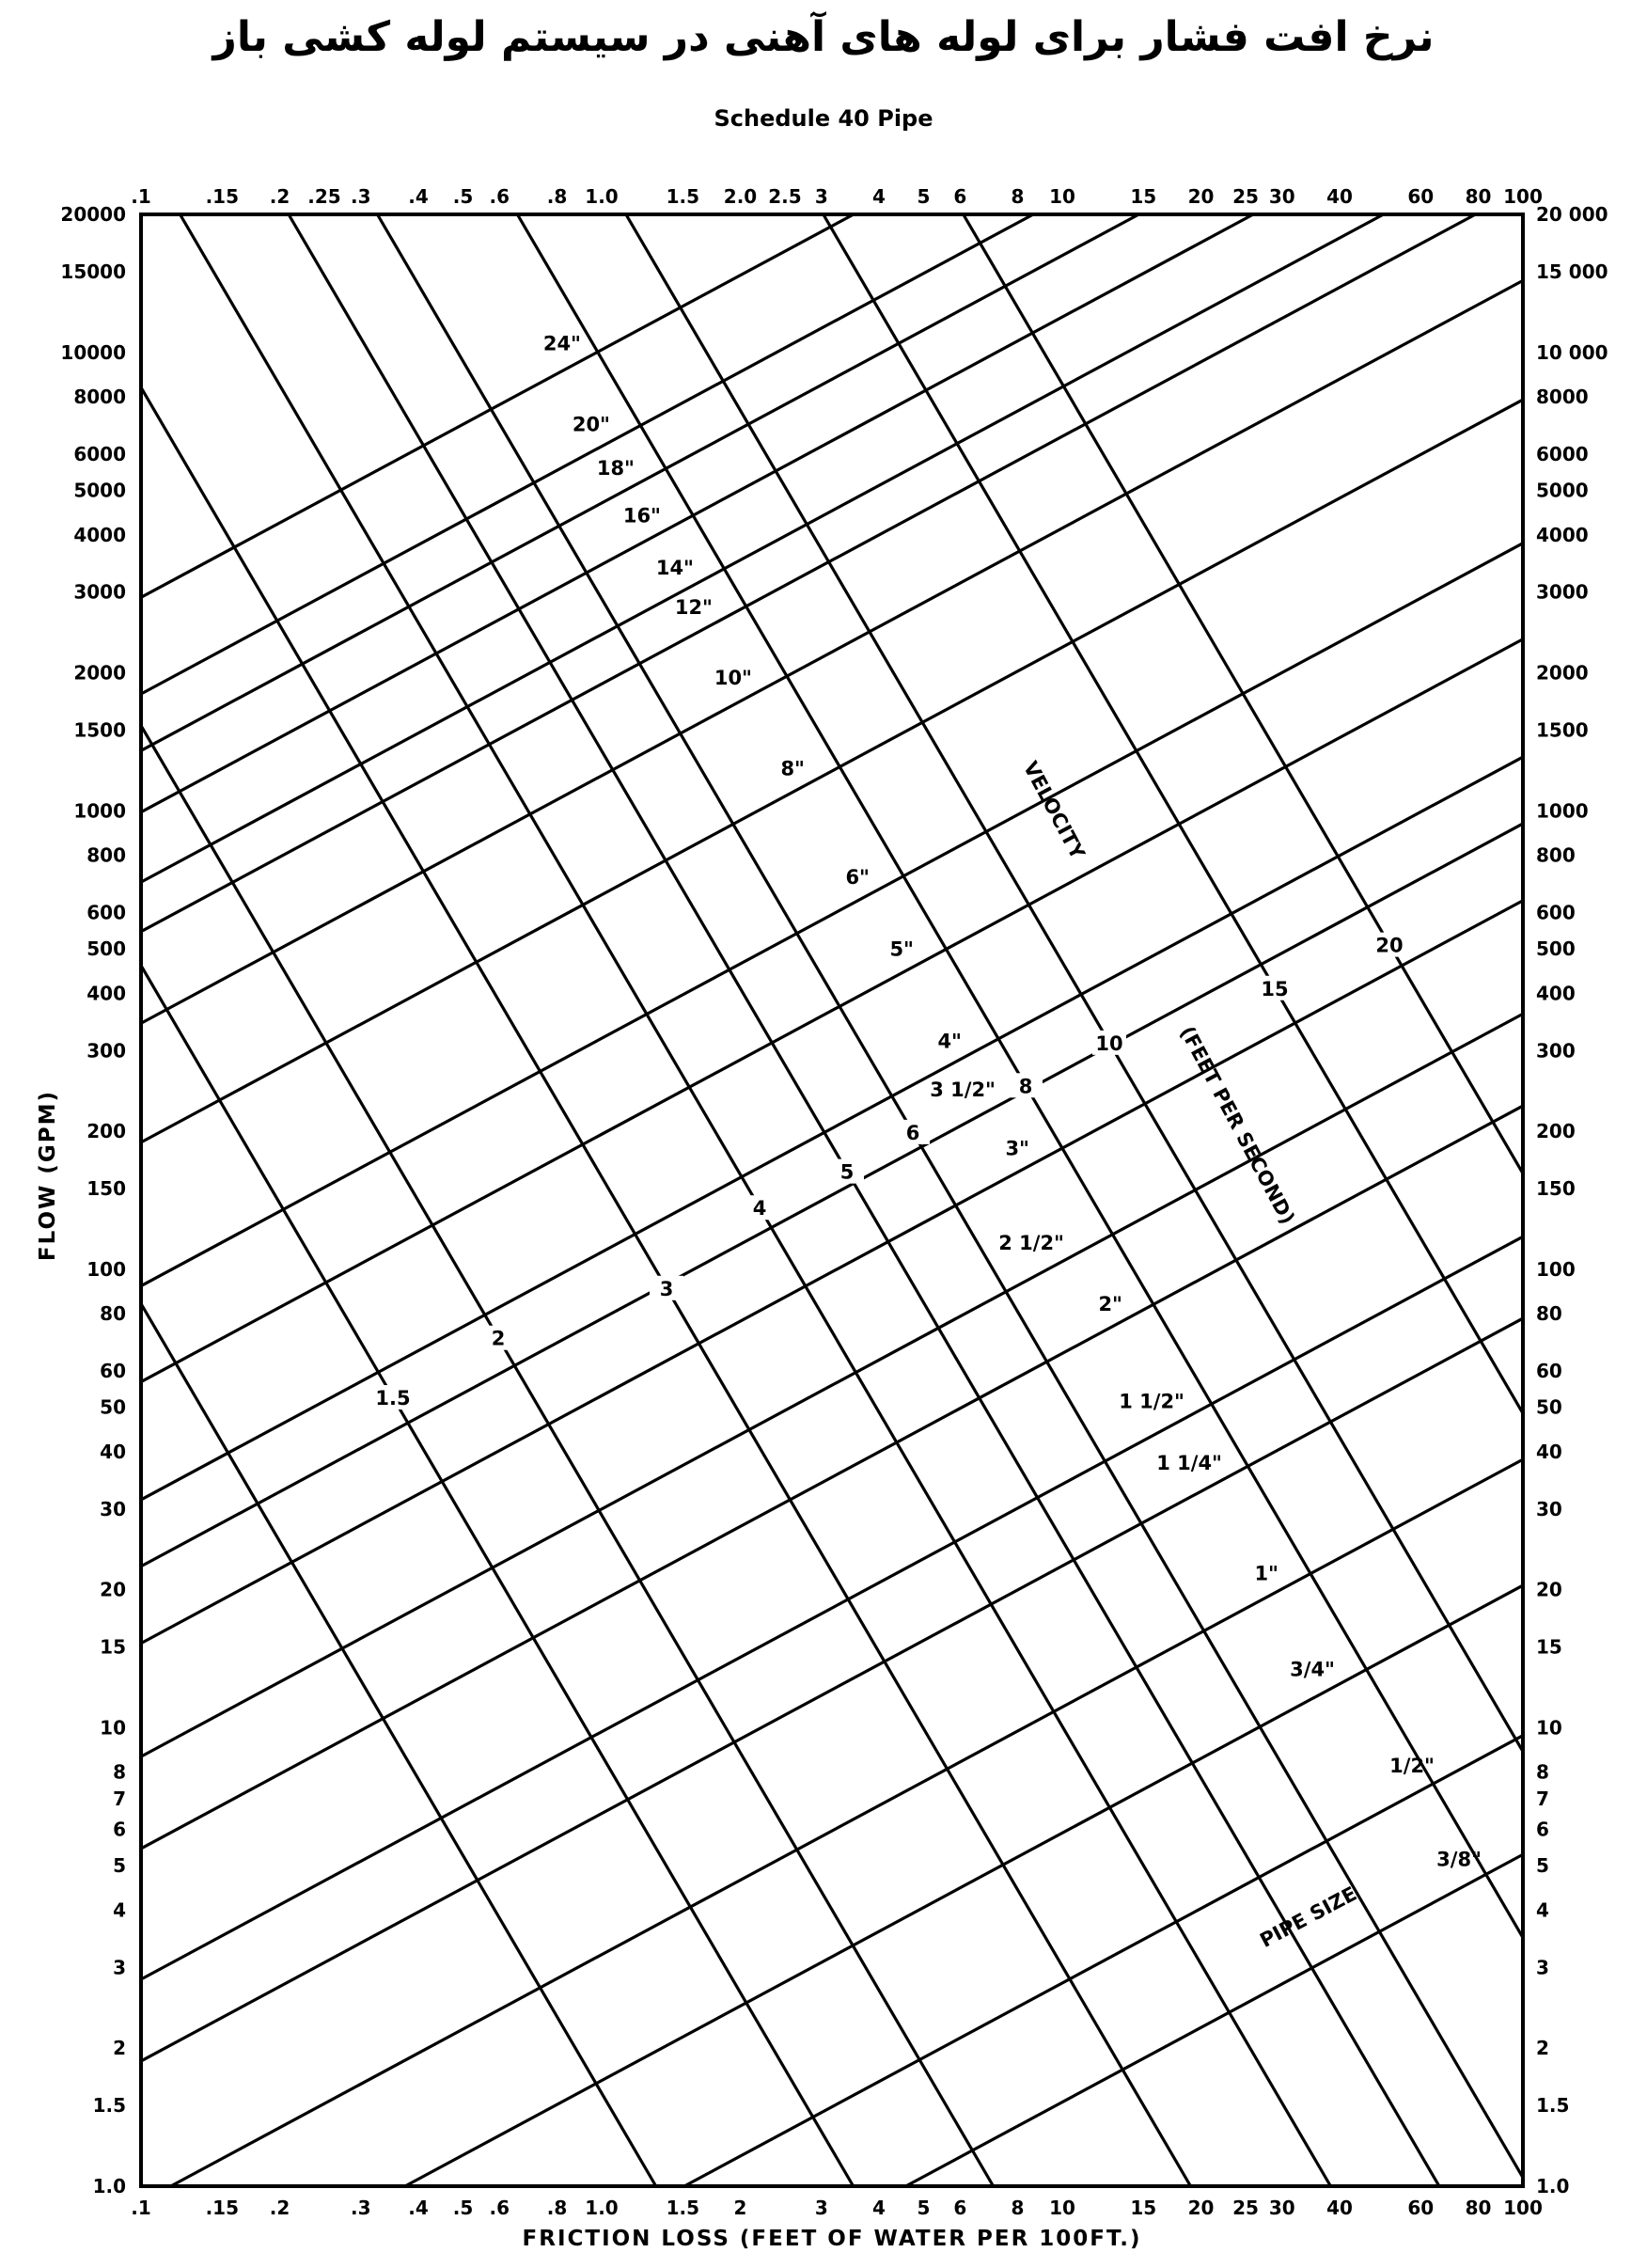 The width and height of the screenshot is (1647, 2268). I want to click on y-tick-left: 500, so click(106, 948).